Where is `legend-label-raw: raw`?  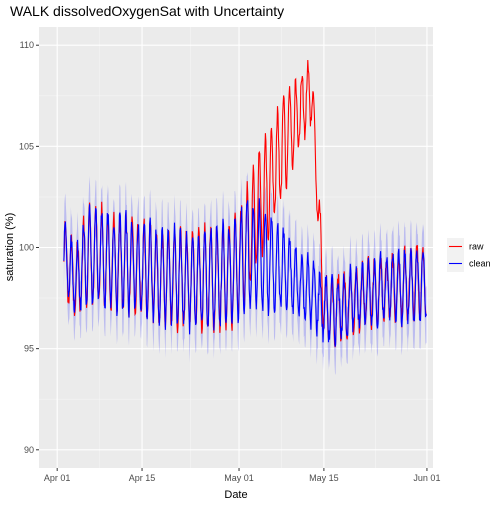
legend-label-raw: raw is located at coordinates (476, 247).